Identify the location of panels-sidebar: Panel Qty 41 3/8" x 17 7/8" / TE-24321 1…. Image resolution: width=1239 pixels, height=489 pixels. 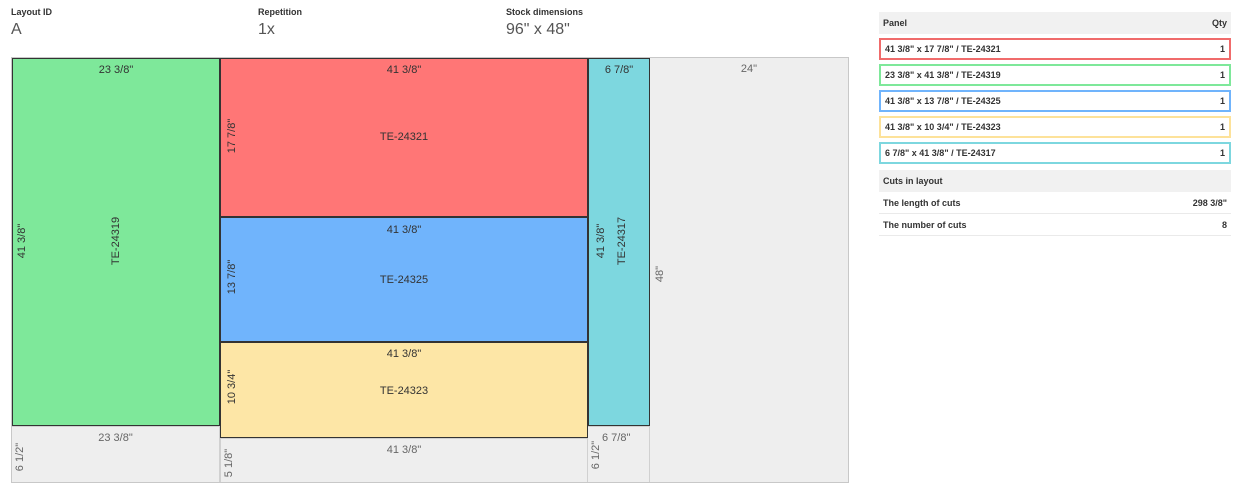
(1055, 124).